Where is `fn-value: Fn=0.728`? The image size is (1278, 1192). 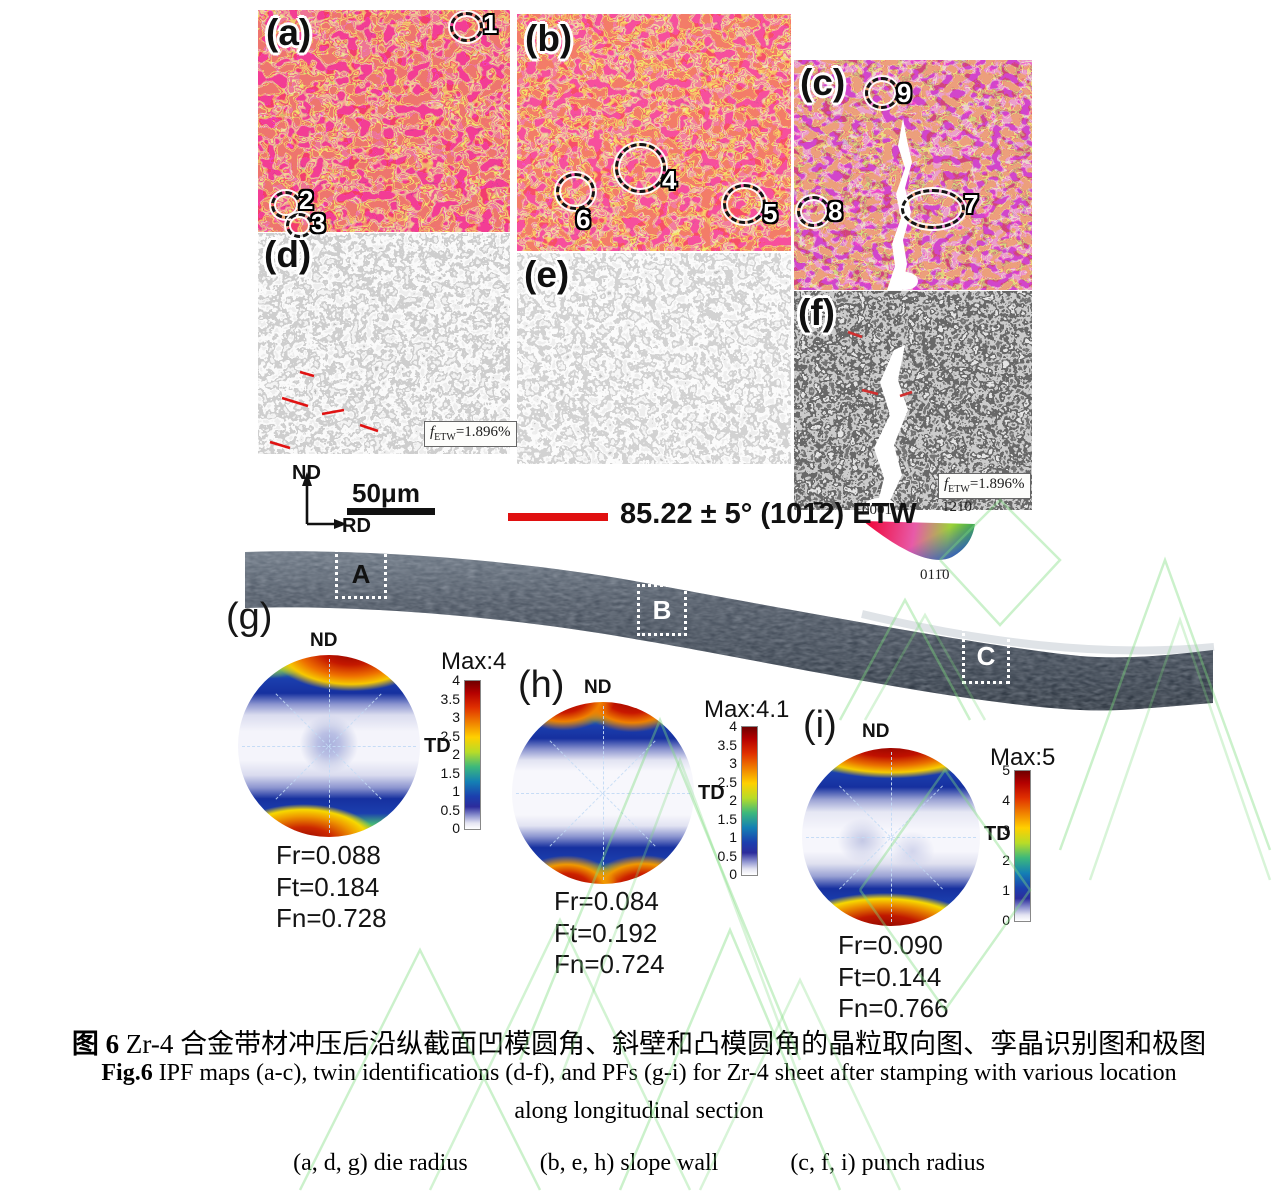 fn-value: Fn=0.728 is located at coordinates (331, 918).